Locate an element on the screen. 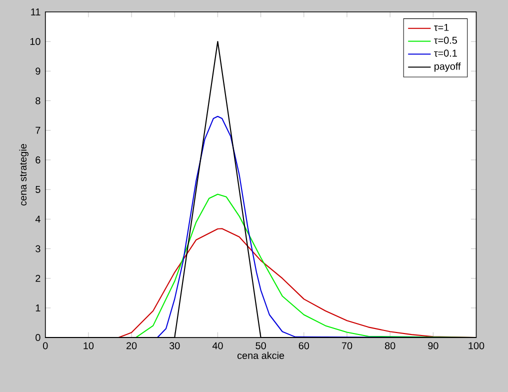 The height and width of the screenshot is (392, 508). y-tick-label: 0 is located at coordinates (38, 337).